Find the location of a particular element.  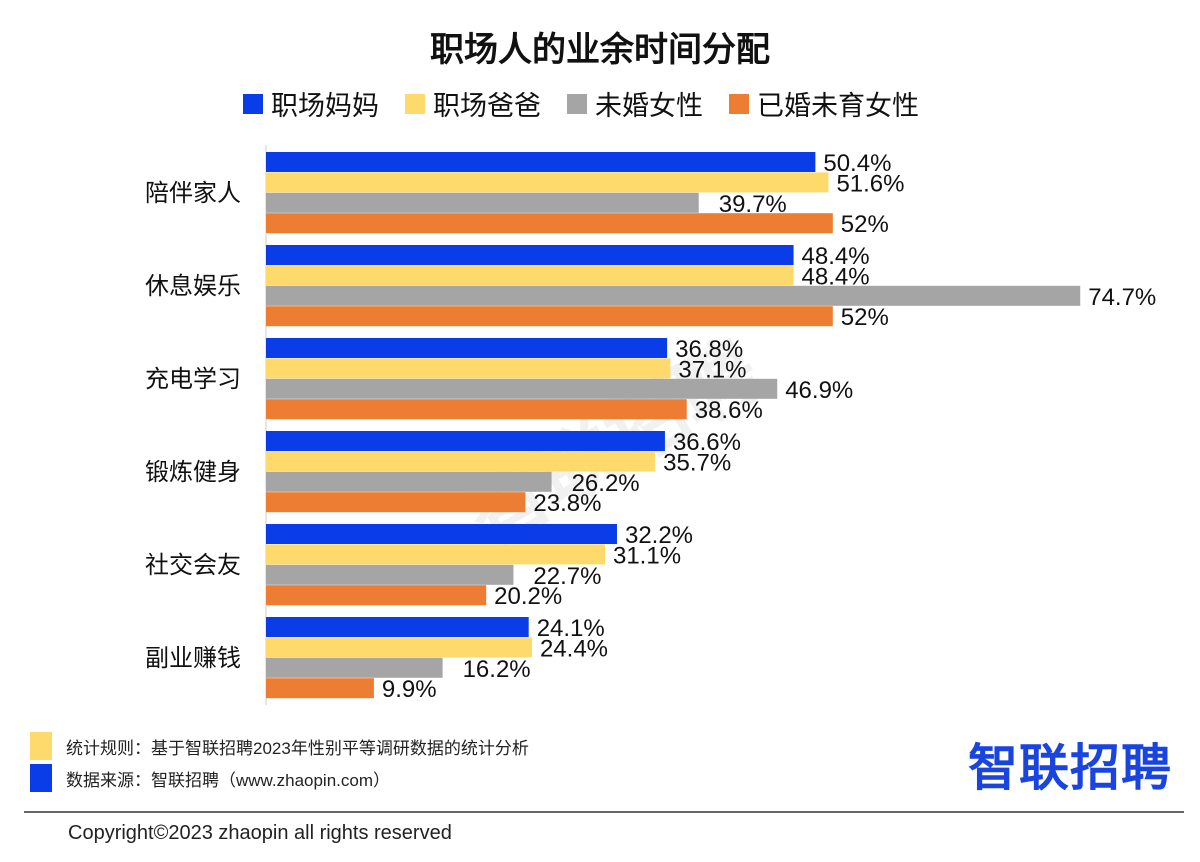

data-label: 26.2% is located at coordinates (606, 483).